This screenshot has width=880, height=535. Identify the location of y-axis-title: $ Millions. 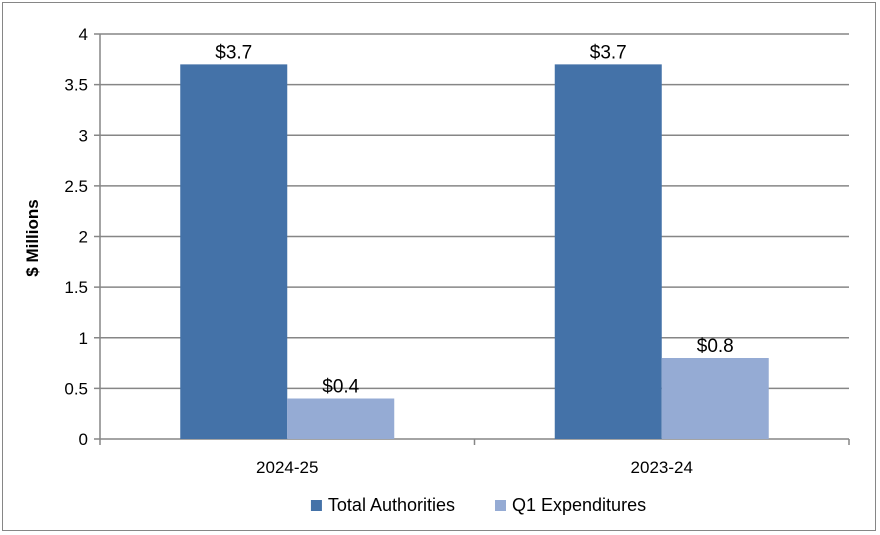
(32, 237).